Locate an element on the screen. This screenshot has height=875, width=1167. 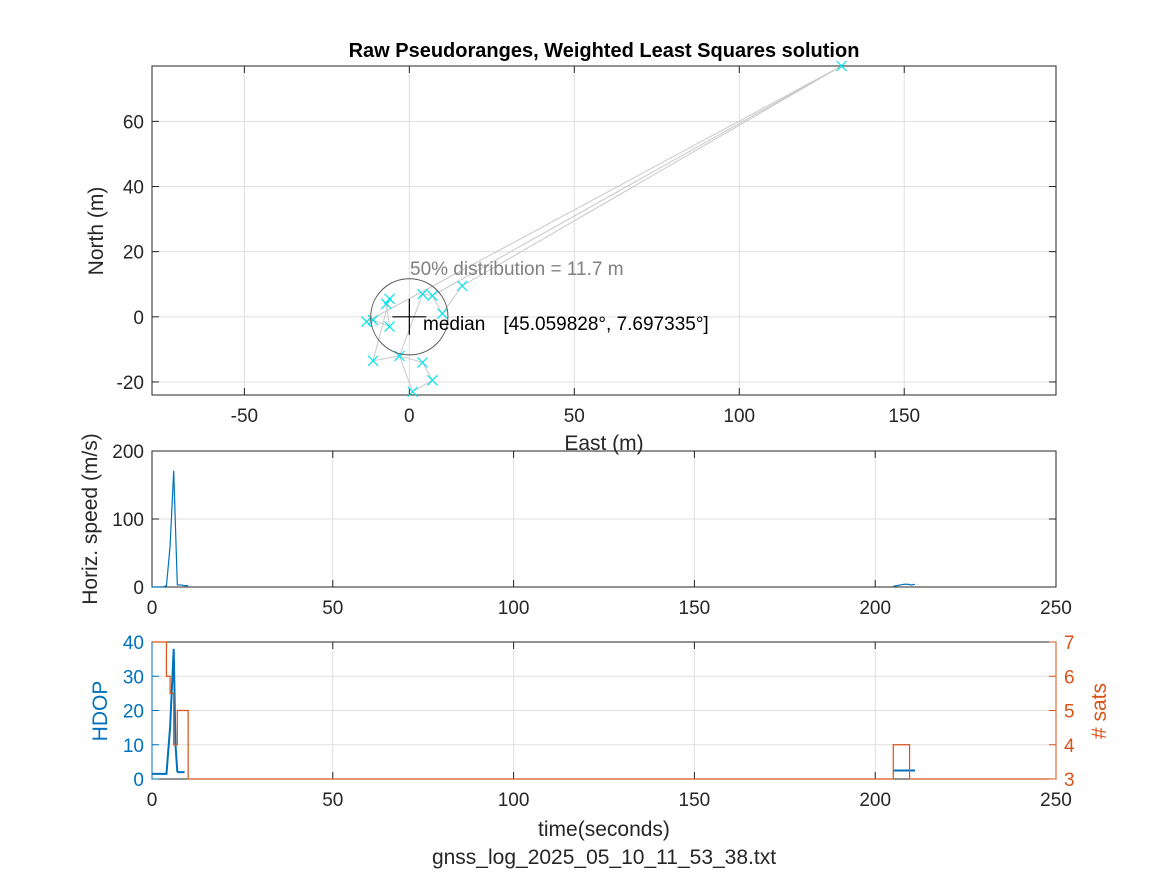
position-trace-line is located at coordinates (637, 181).